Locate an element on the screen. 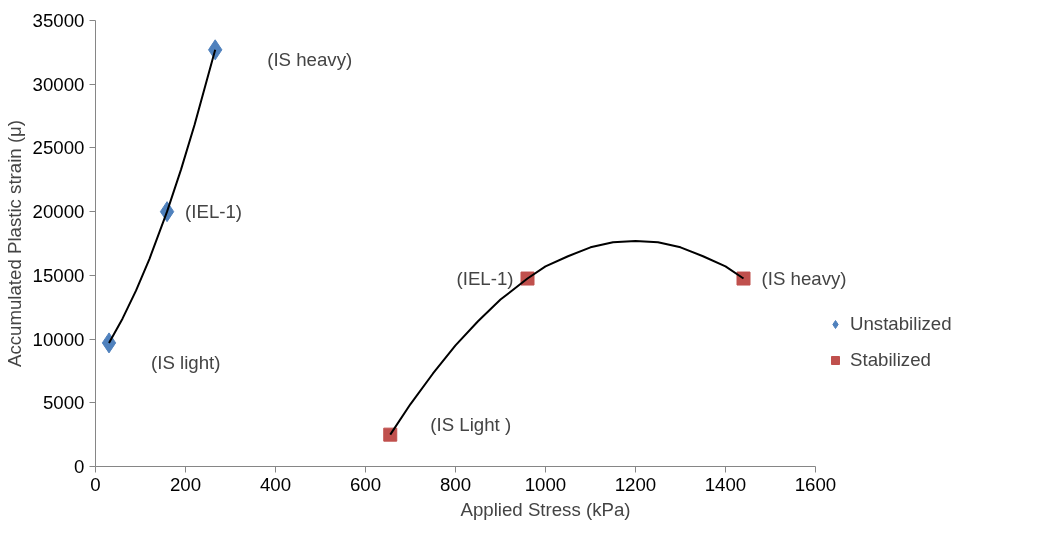  x-tick-label: 600 is located at coordinates (365, 484).